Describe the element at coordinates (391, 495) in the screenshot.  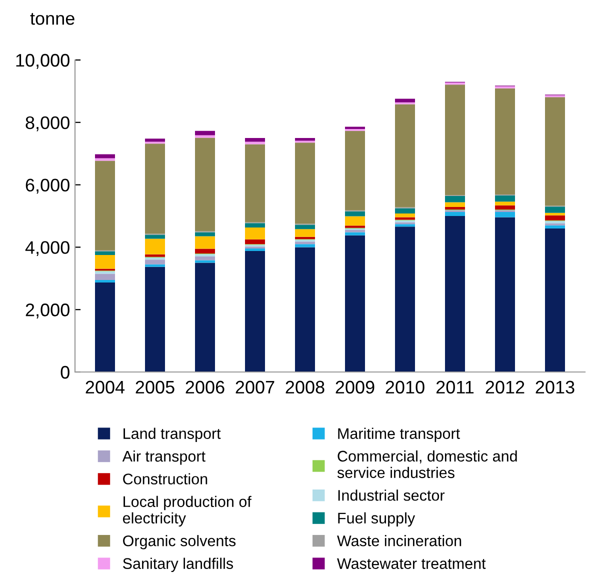
I see `legend-label: Industrial sector` at that location.